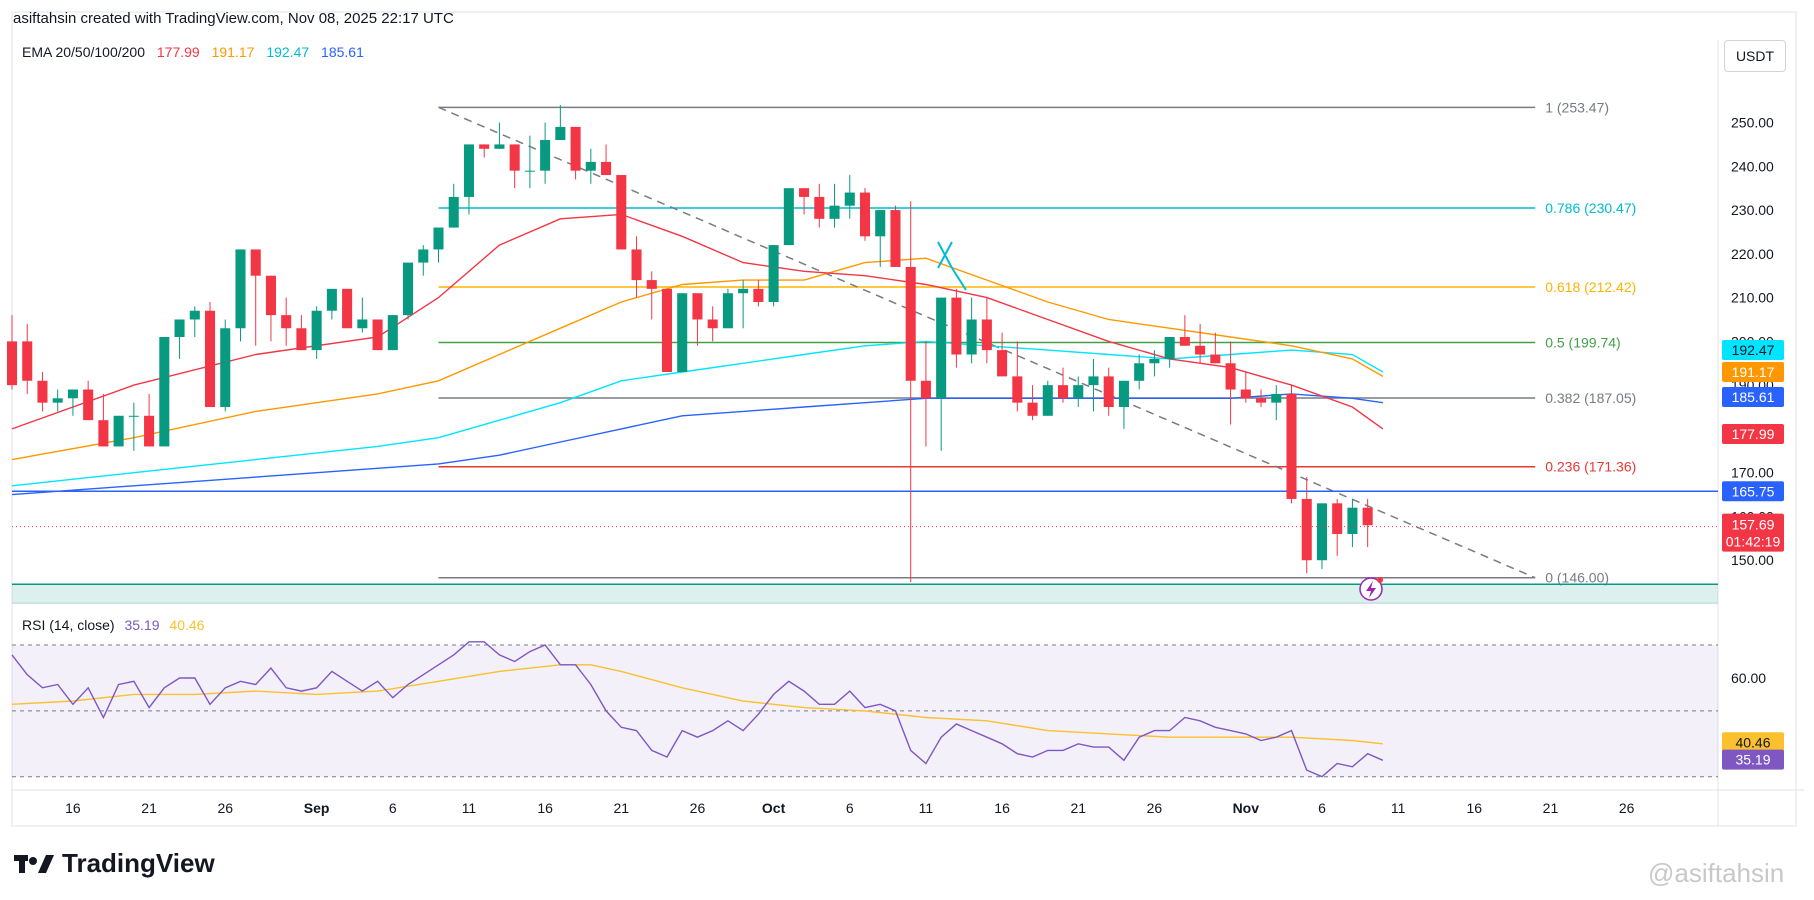 Image resolution: width=1814 pixels, height=900 pixels. Describe the element at coordinates (865, 594) in the screenshot. I see `support-zone` at that location.